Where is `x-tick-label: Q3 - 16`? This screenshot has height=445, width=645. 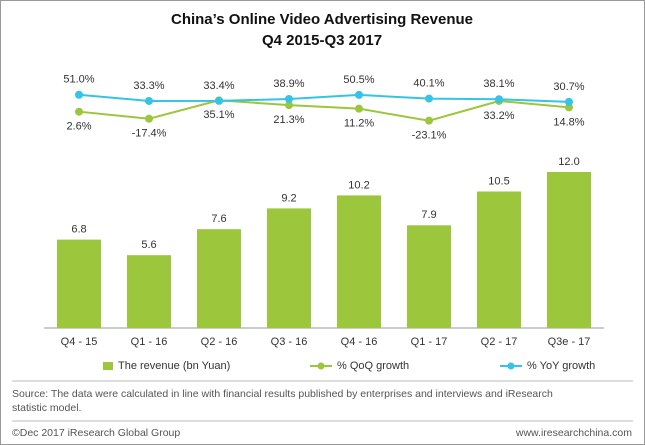
x-tick-label: Q3 - 16 is located at coordinates (289, 342).